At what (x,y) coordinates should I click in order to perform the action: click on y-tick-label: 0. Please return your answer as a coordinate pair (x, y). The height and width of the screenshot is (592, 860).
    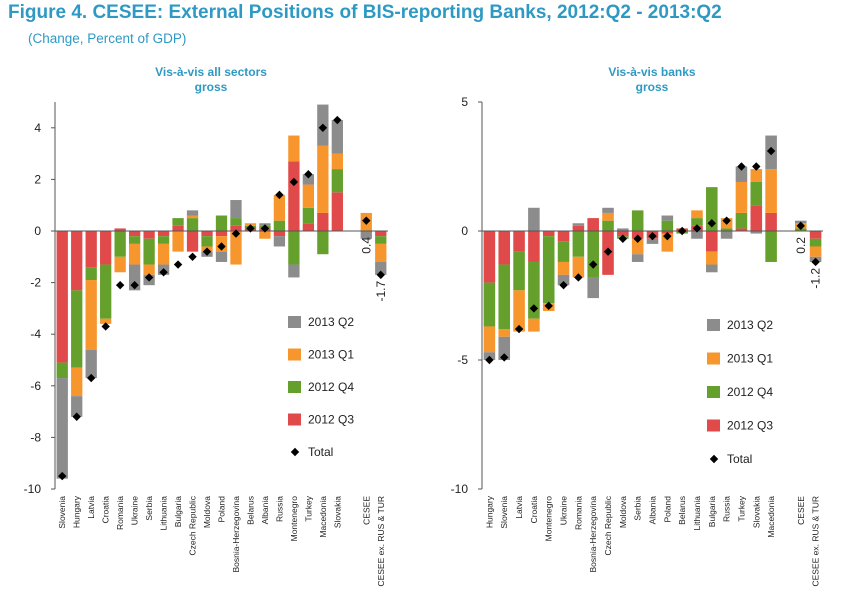
    Looking at the image, I should click on (37, 231).